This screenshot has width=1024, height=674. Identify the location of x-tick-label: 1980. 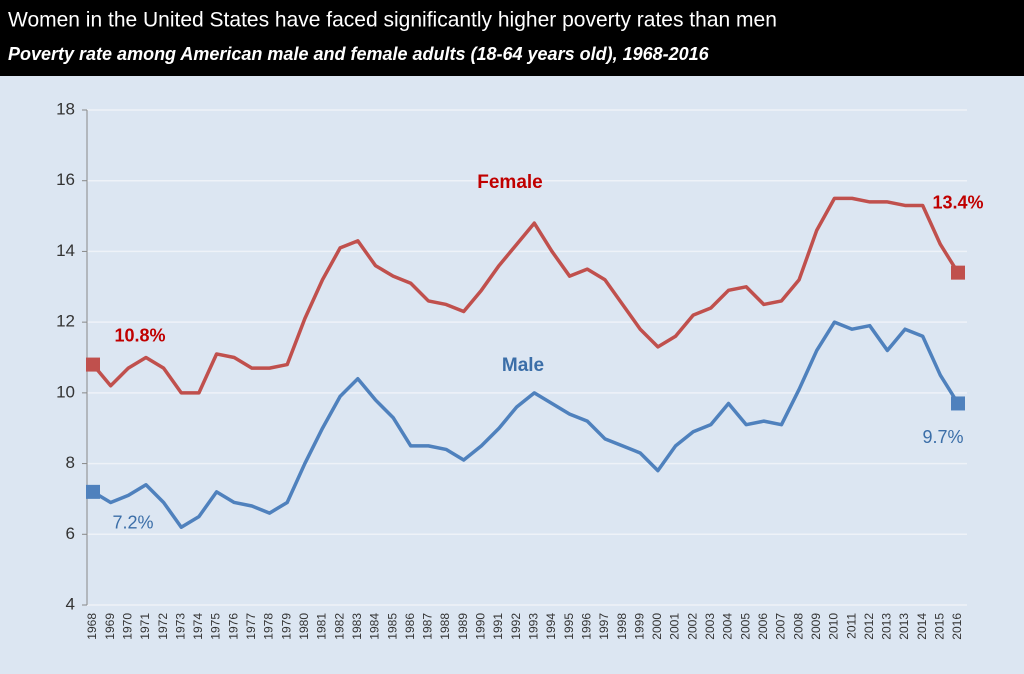
(304, 626).